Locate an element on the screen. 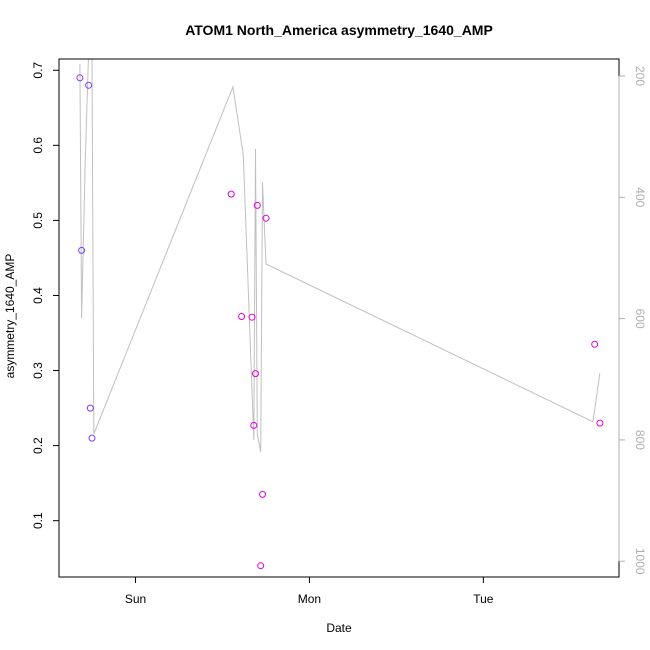 The image size is (650, 650). x-tick-label: Mon is located at coordinates (309, 599).